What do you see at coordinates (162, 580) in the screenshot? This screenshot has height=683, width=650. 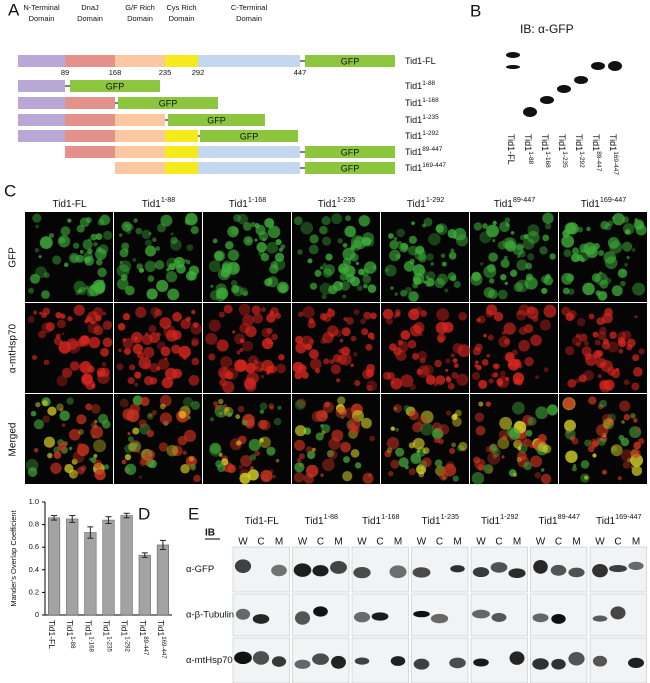 I see `bar` at bounding box center [162, 580].